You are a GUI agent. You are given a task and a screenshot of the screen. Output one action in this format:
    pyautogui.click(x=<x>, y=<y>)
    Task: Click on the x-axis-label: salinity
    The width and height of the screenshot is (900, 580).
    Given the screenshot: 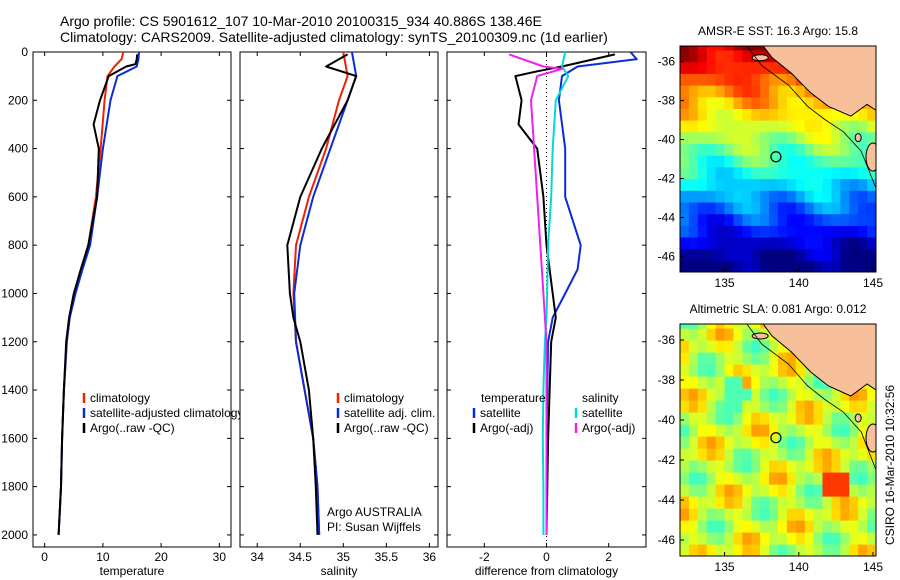 What is the action you would take?
    pyautogui.click(x=339, y=571)
    